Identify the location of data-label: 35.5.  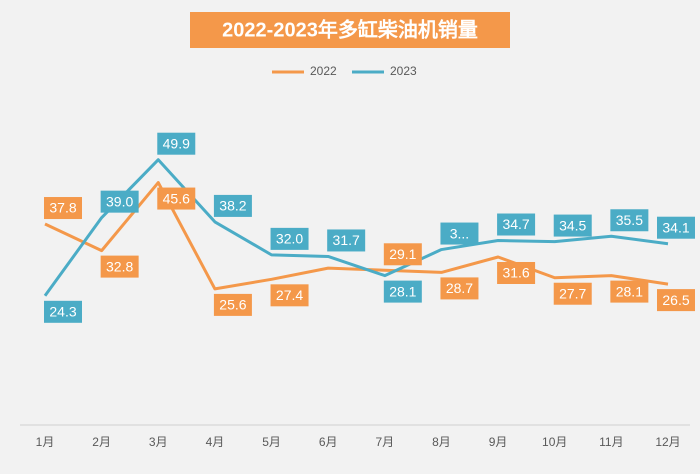
(629, 220).